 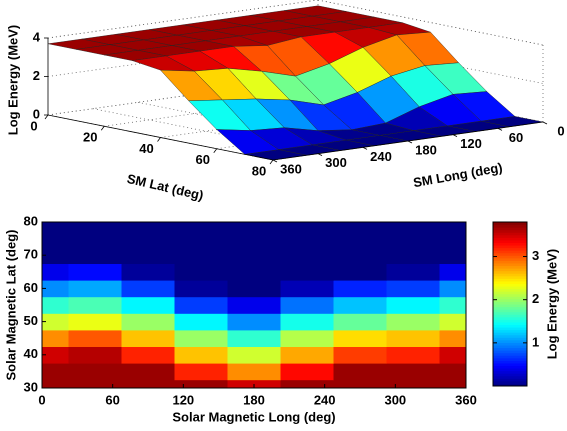 What do you see at coordinates (31, 254) in the screenshot?
I see `y-tick-label: 70` at bounding box center [31, 254].